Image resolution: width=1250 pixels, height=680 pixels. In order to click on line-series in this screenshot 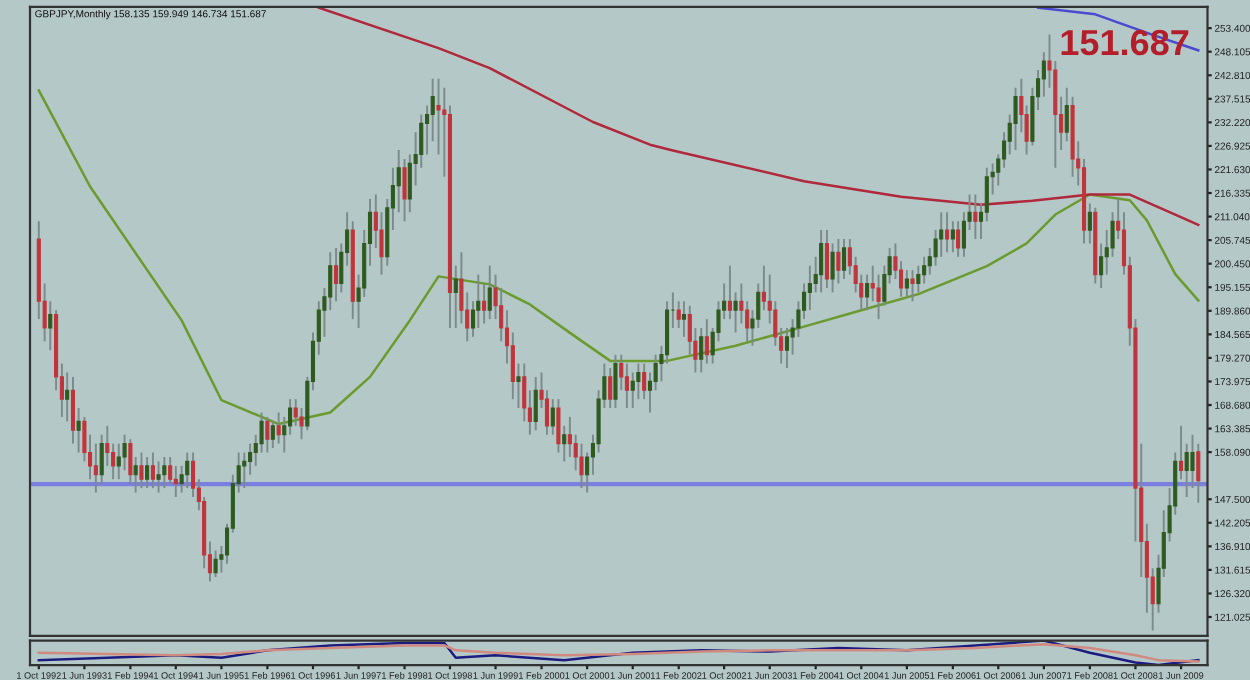, I will do `click(1118, 29)`.